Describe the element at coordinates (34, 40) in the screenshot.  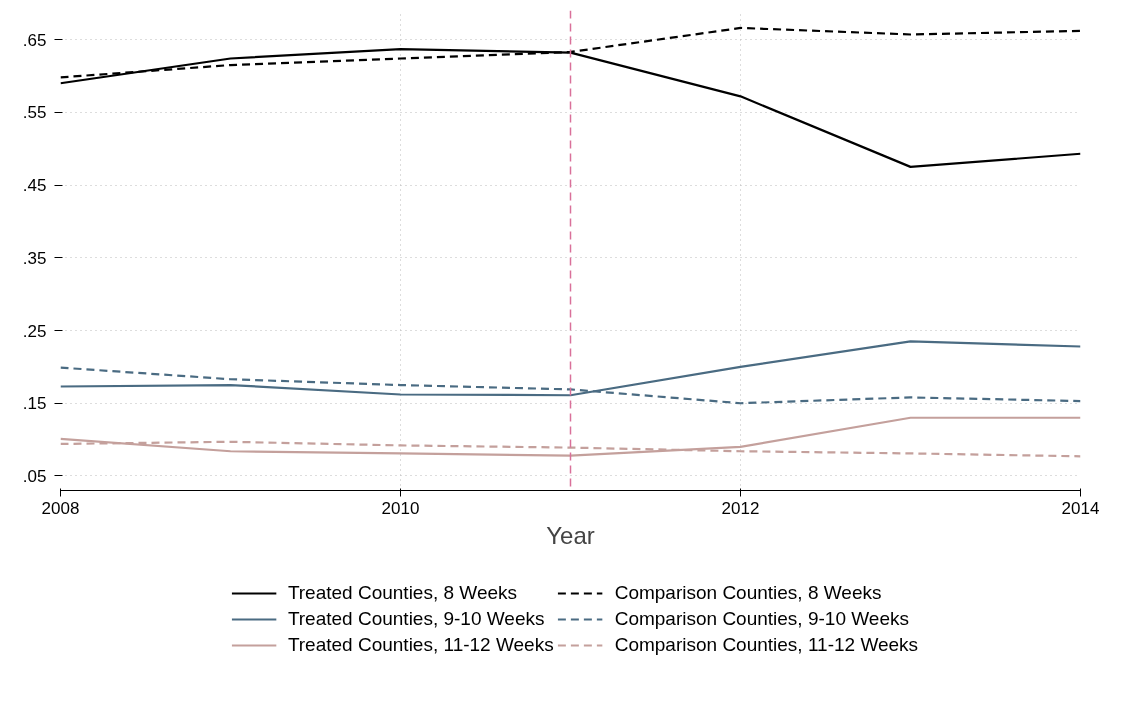
I see `y-tick-label: .65` at that location.